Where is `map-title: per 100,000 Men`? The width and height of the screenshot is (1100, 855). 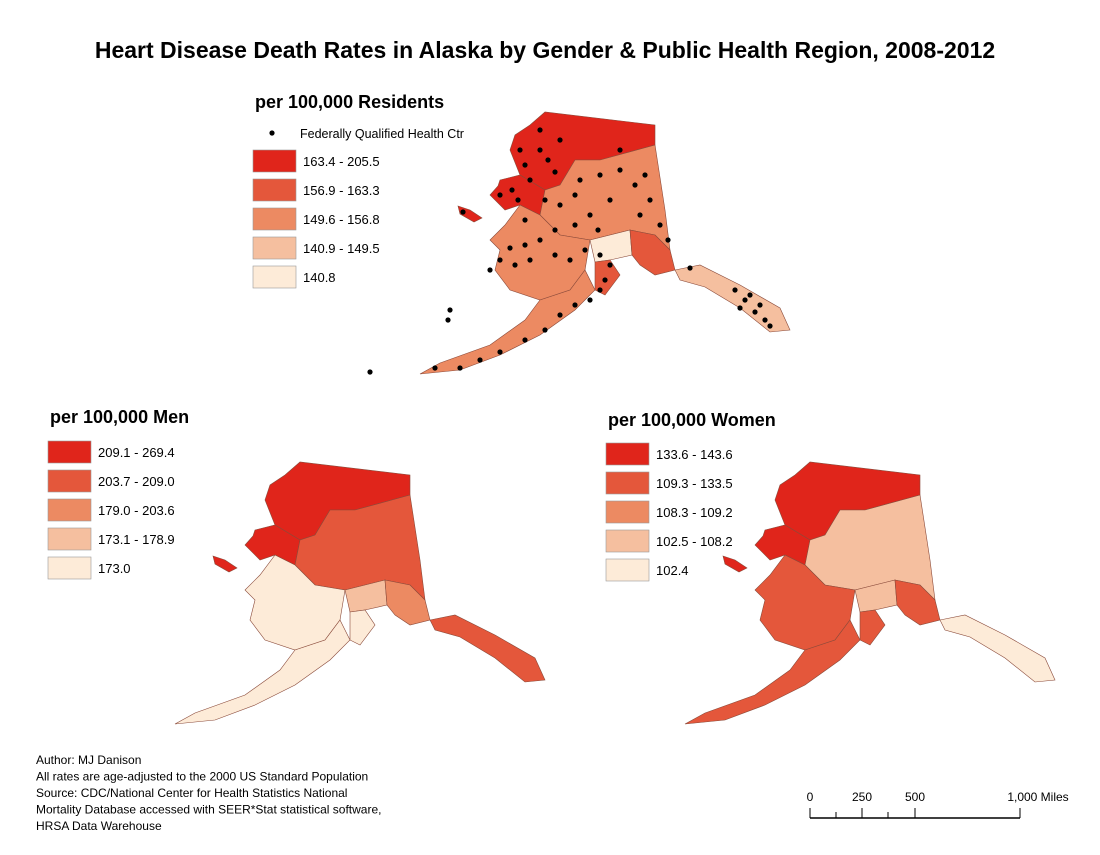 map-title: per 100,000 Men is located at coordinates (119, 417).